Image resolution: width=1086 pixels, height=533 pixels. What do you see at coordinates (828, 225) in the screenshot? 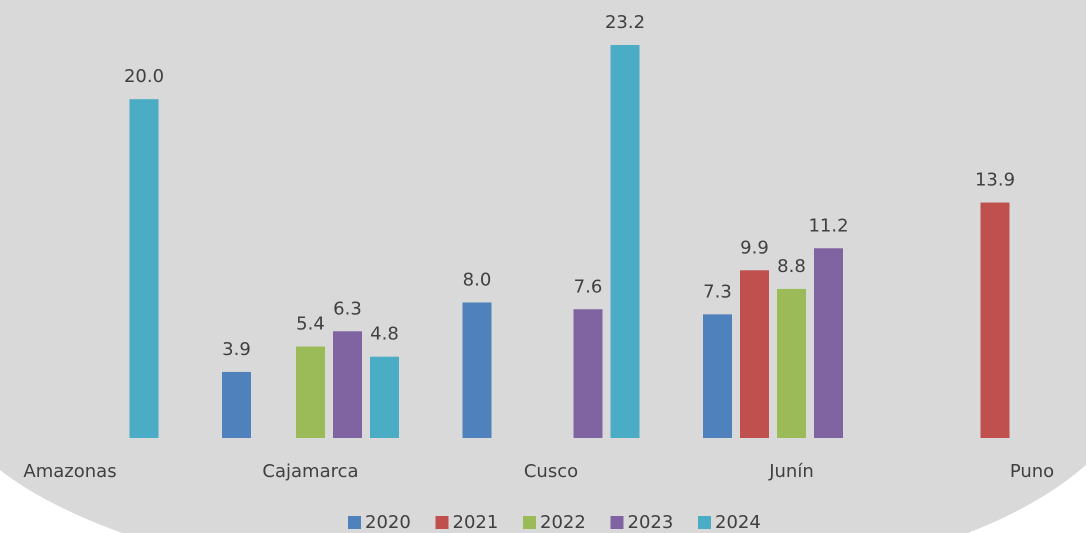
I see `data-label: 11.2` at bounding box center [828, 225].